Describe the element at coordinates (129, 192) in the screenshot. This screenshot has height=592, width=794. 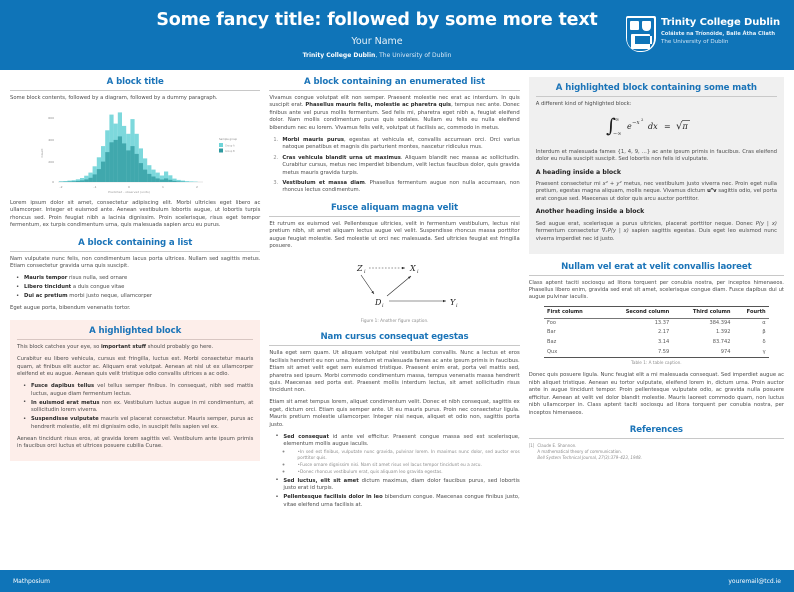
I see `svg-text: Predicted - observed (units)` at that location.